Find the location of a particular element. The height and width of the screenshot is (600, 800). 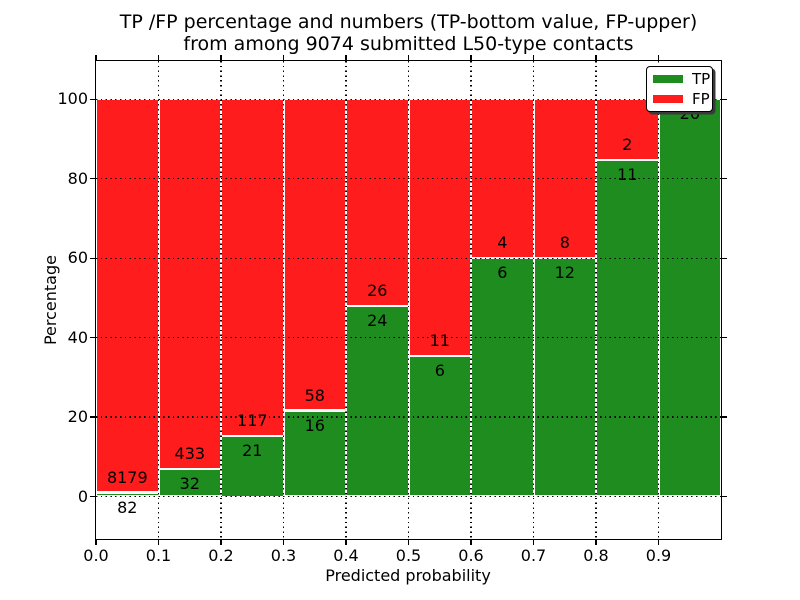

tp-count-label: 16 is located at coordinates (314, 425).